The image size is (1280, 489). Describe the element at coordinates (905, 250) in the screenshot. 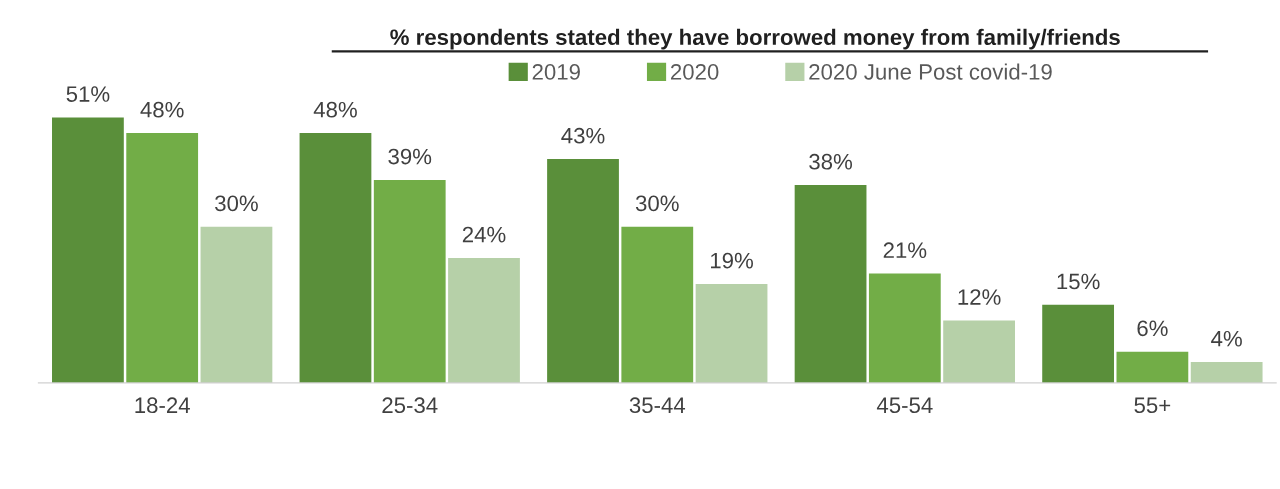

I see `data-label: 21%` at that location.